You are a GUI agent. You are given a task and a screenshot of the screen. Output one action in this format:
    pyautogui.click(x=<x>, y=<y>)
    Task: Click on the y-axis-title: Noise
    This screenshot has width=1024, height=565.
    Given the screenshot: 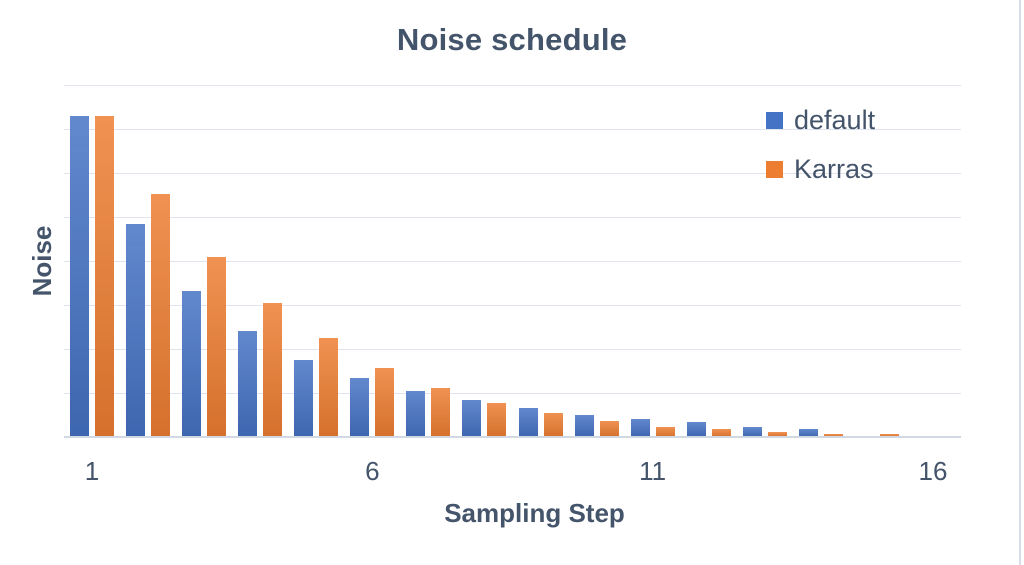 What is the action you would take?
    pyautogui.click(x=42, y=261)
    